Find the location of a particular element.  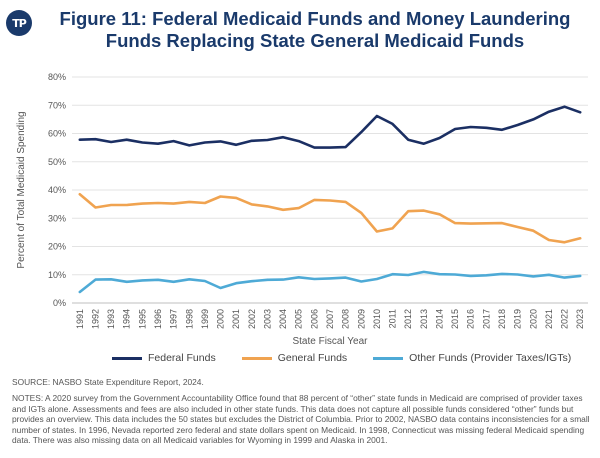

x-tick-label: 2016 is located at coordinates (471, 319).